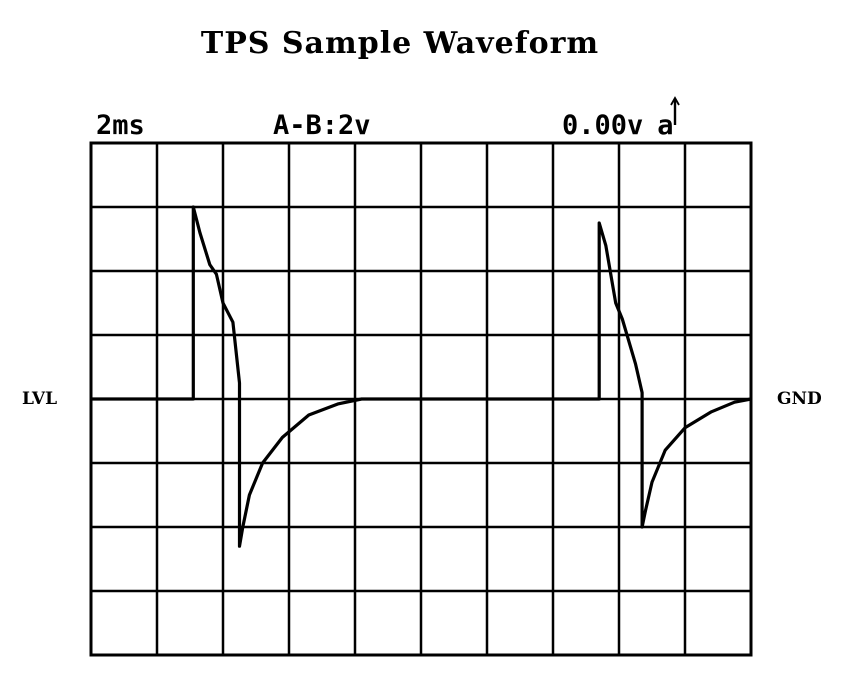  I want to click on chart-title: TPS Sample Waveform, so click(400, 43).